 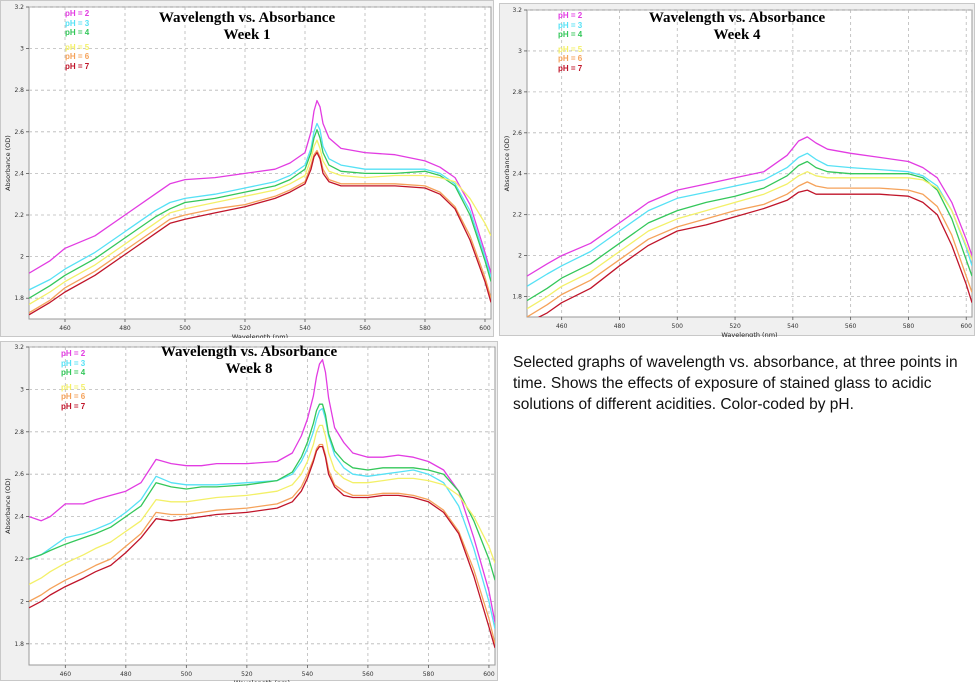 I want to click on series-group, so click(x=749, y=226).